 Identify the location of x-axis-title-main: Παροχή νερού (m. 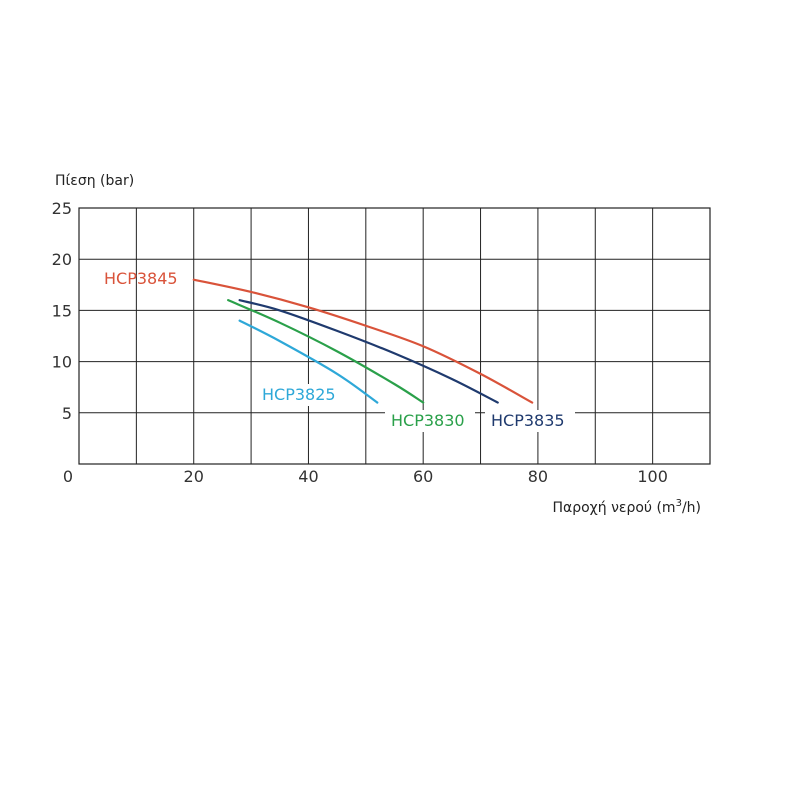
(613, 508).